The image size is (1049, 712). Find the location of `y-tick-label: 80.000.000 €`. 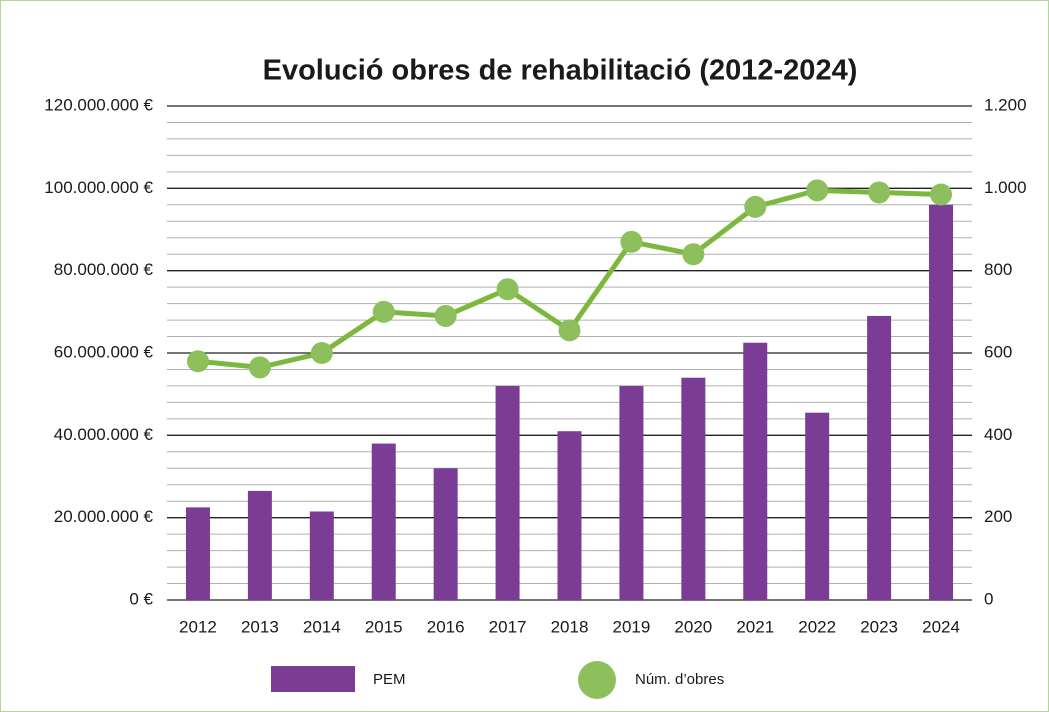

y-tick-label: 80.000.000 € is located at coordinates (104, 269).